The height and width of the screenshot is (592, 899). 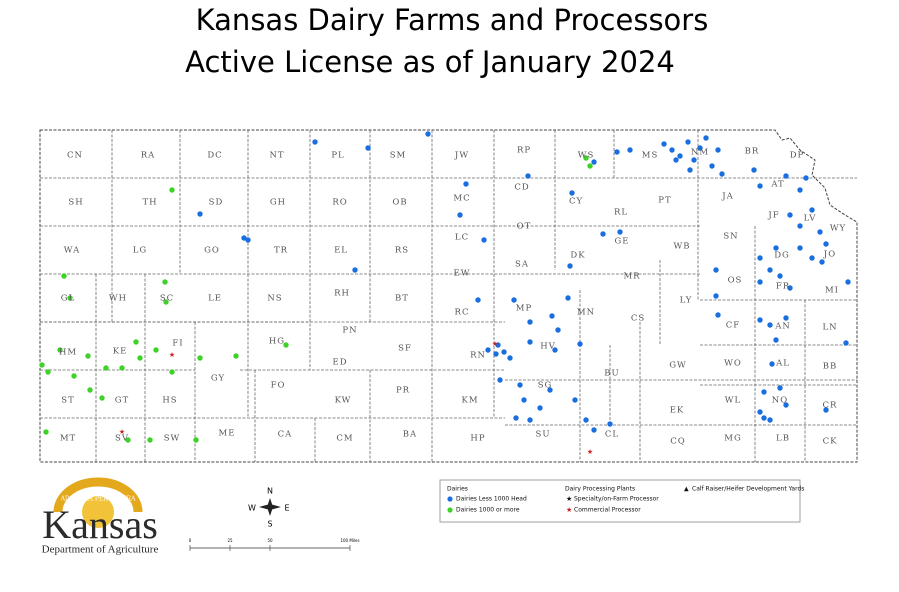 I want to click on county-label: ST, so click(x=68, y=401).